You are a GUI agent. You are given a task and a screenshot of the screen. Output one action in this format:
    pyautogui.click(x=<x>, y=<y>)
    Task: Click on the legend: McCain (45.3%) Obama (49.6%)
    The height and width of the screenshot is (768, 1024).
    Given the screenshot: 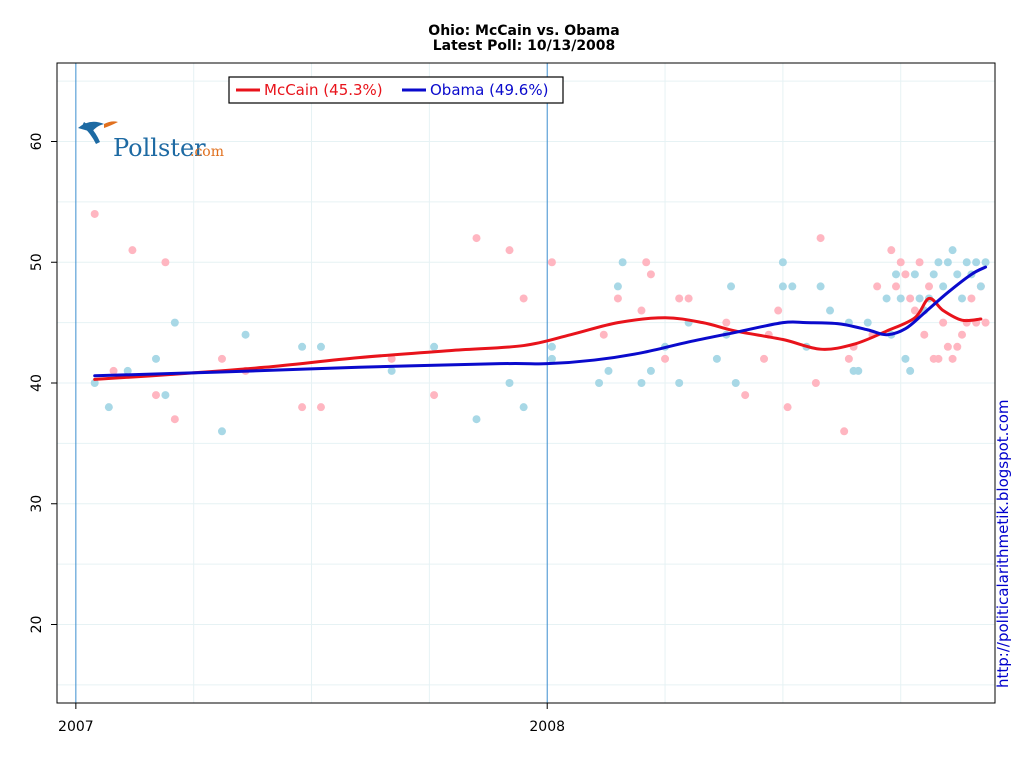 What is the action you would take?
    pyautogui.click(x=396, y=90)
    